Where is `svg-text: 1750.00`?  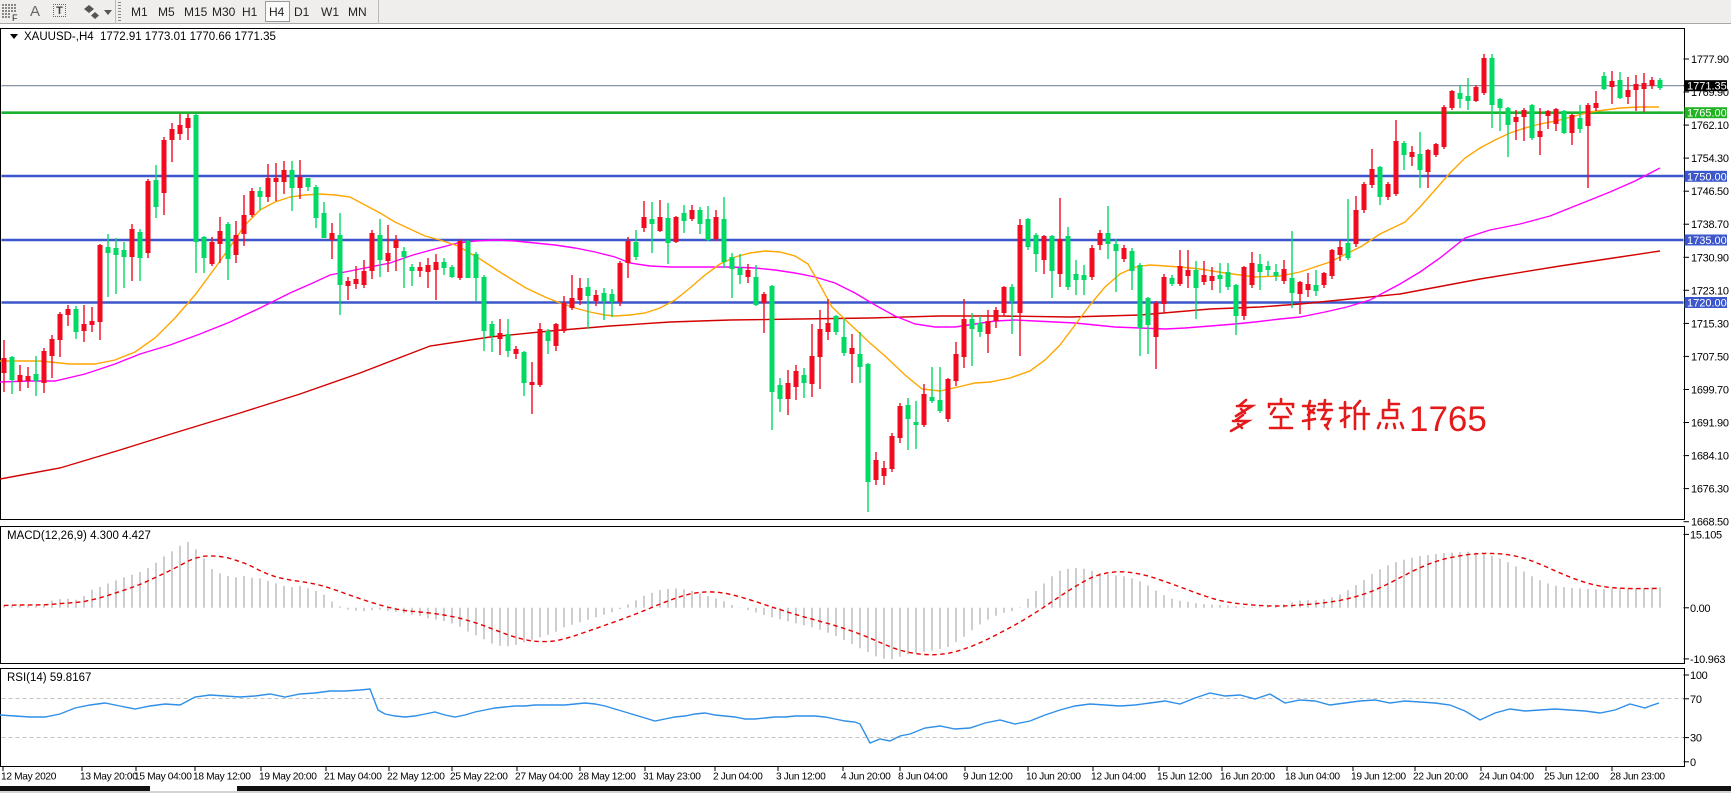 svg-text: 1750.00 is located at coordinates (1707, 177).